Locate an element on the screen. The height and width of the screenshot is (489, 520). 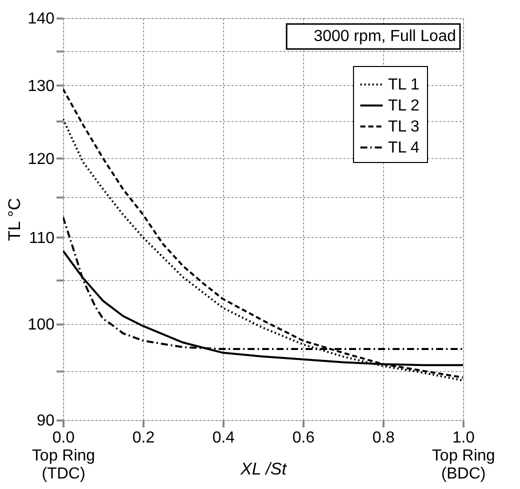
x-tick-label: 0.0 Top Ring (TDC) is located at coordinates (64, 456).